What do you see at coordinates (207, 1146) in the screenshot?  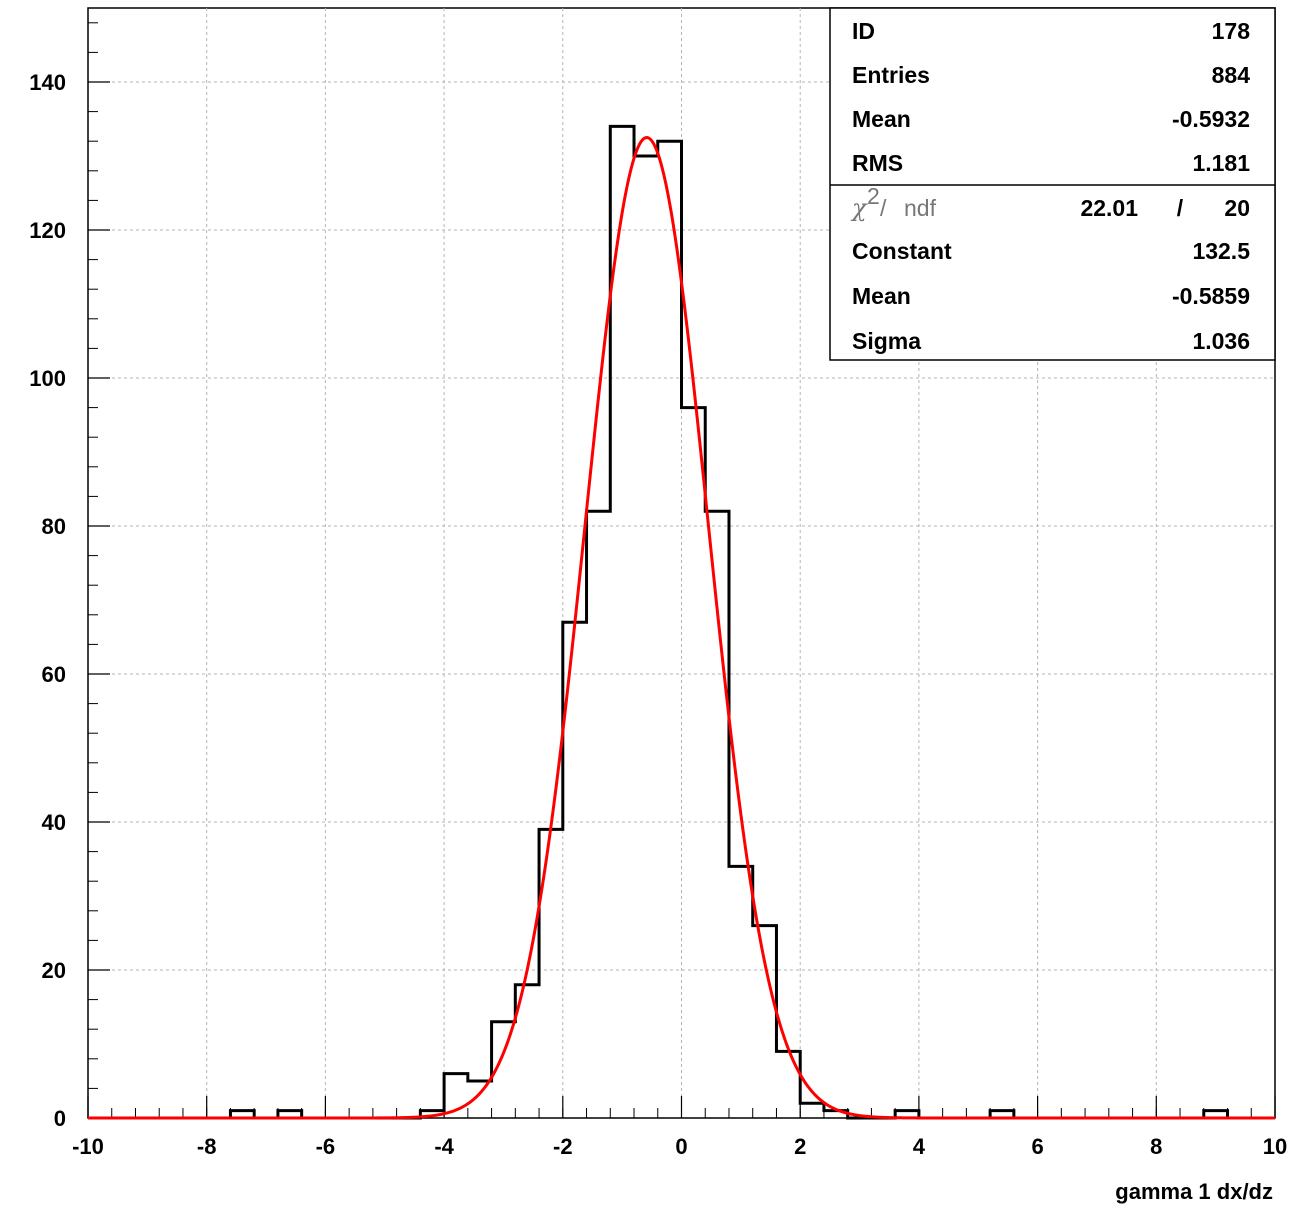 I see `x-tick-label: -8` at bounding box center [207, 1146].